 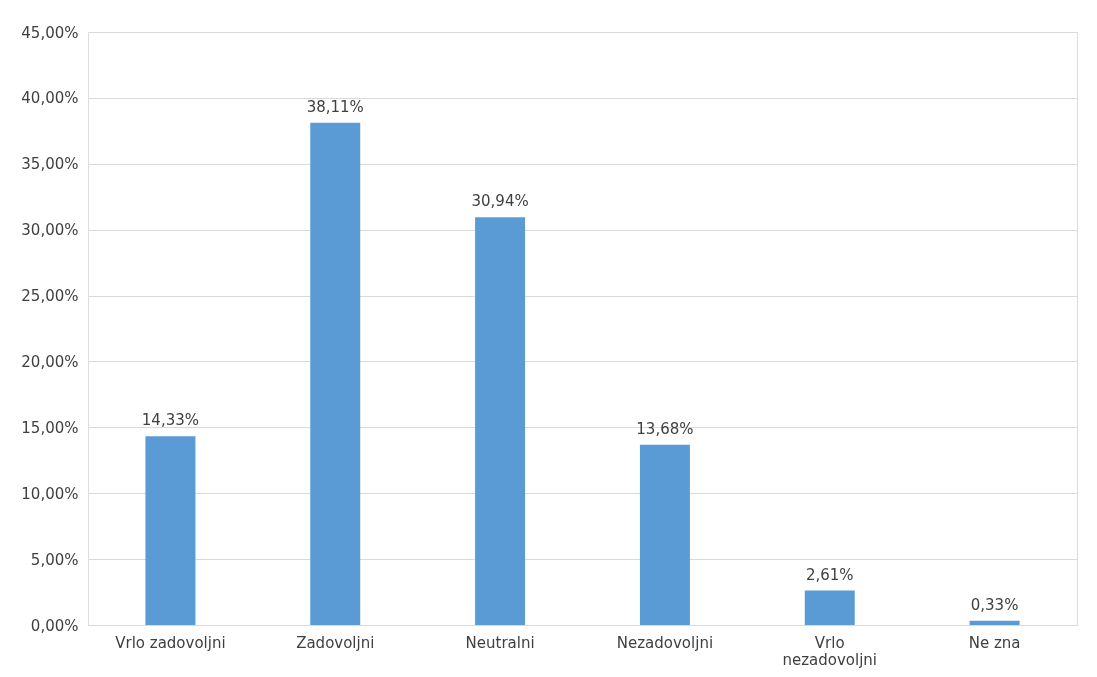 I want to click on x-tick-label: Vrlo zadovoljni, so click(x=170, y=642).